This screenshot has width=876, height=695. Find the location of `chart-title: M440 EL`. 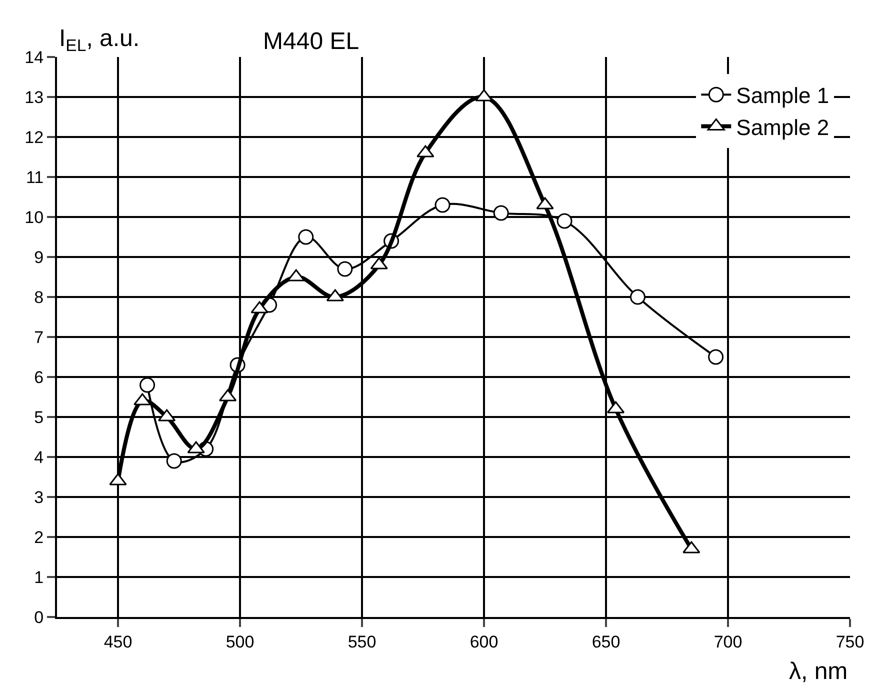

chart-title: M440 EL is located at coordinates (311, 41).